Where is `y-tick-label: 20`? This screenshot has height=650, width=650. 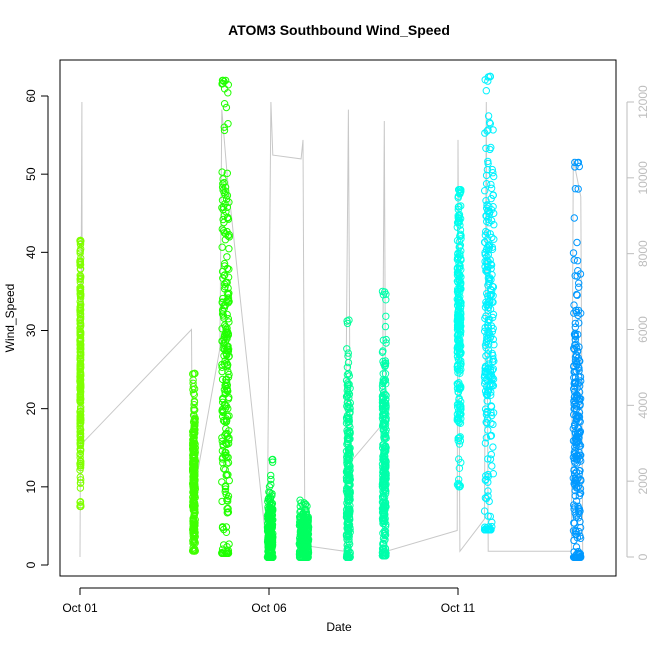
y-tick-label: 20 is located at coordinates (31, 409).